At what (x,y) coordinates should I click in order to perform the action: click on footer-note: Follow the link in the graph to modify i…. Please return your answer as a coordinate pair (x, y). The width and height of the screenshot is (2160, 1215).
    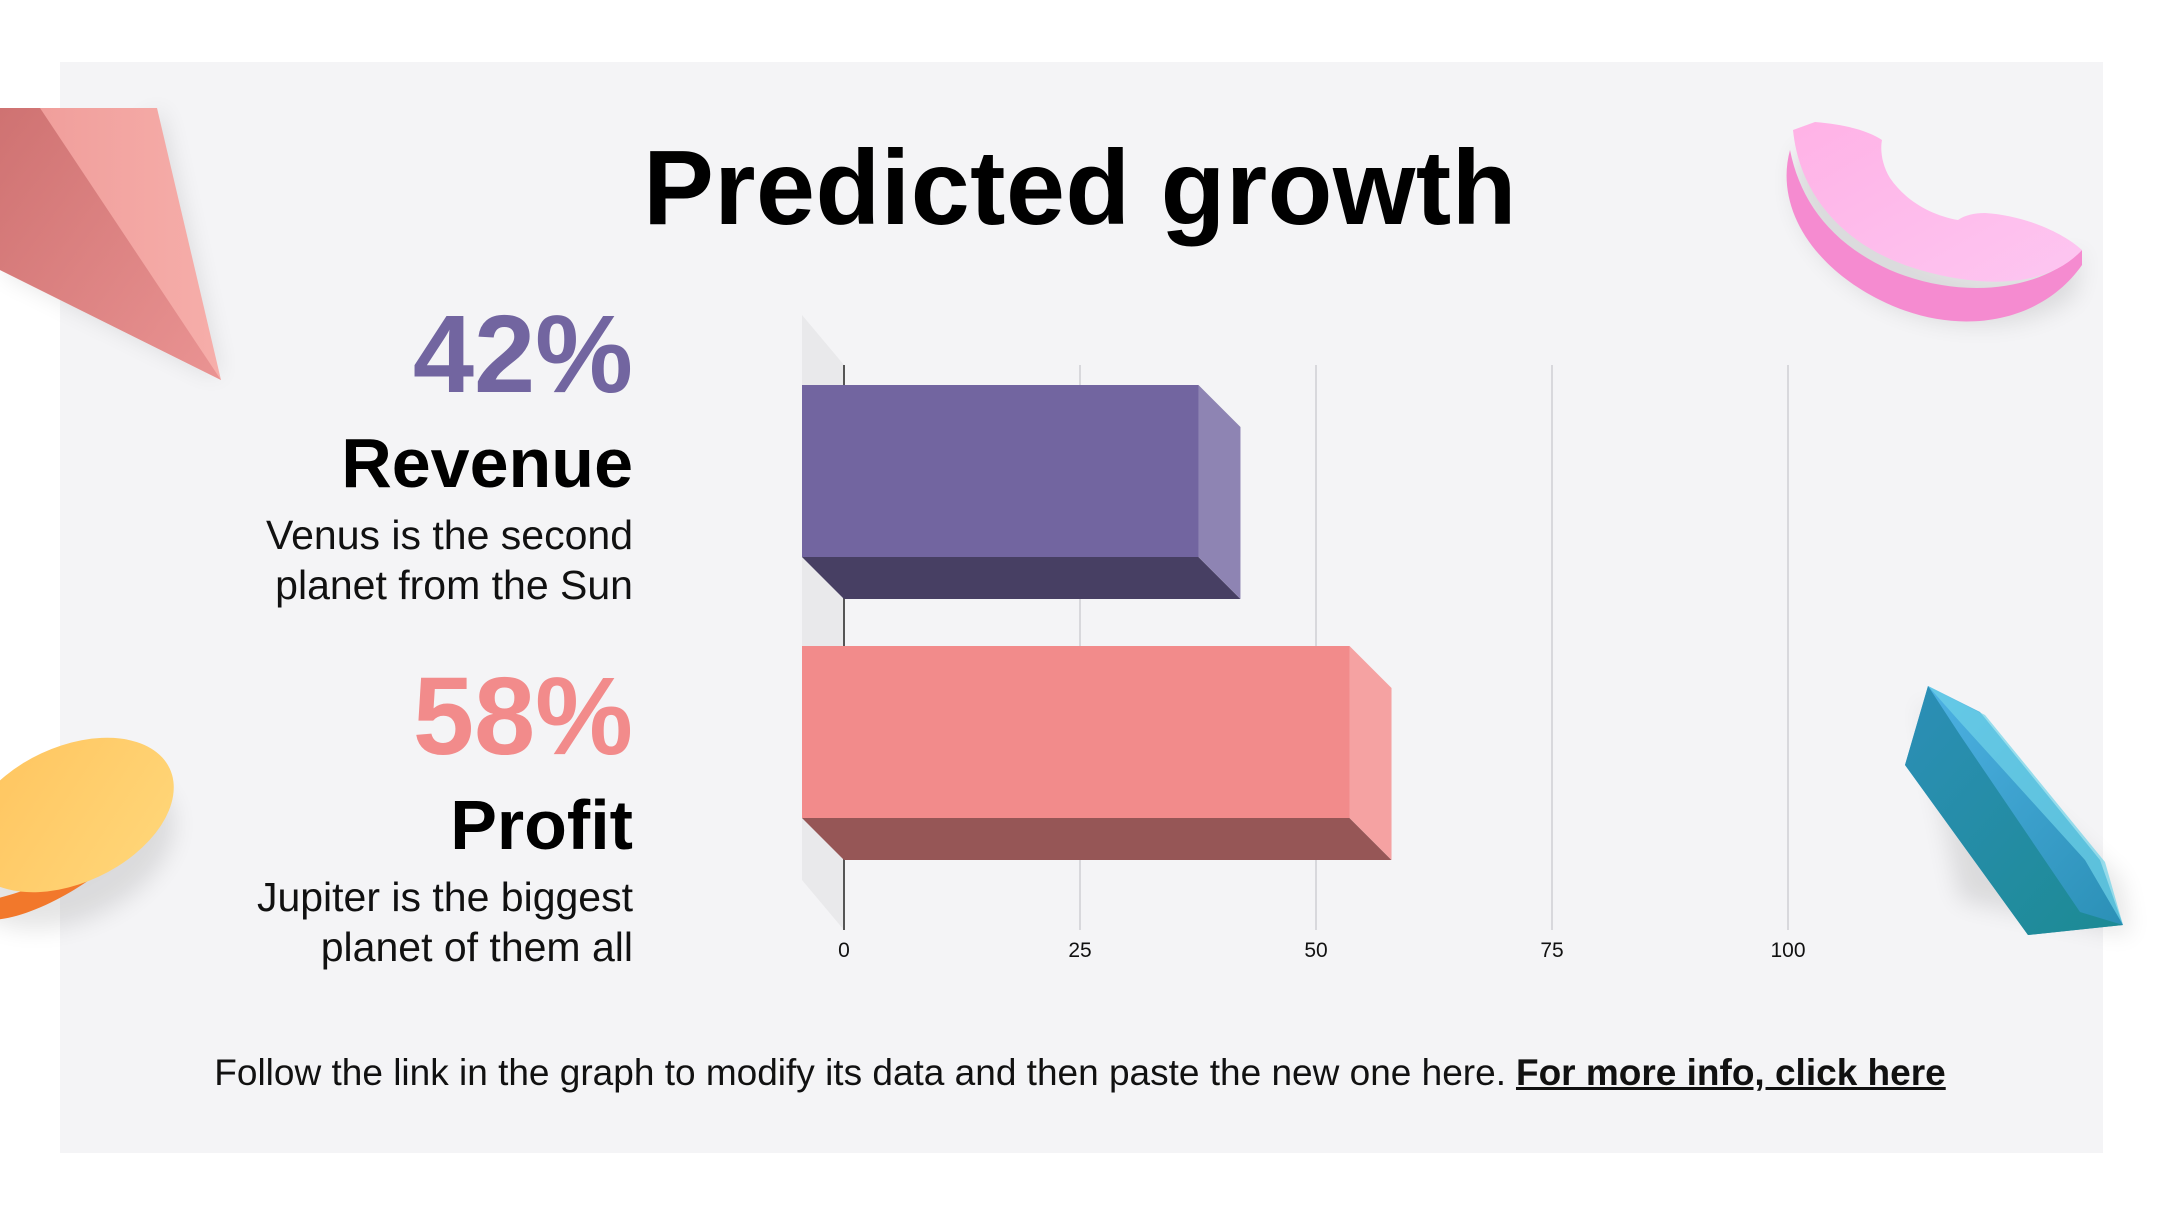
    Looking at the image, I should click on (1080, 1073).